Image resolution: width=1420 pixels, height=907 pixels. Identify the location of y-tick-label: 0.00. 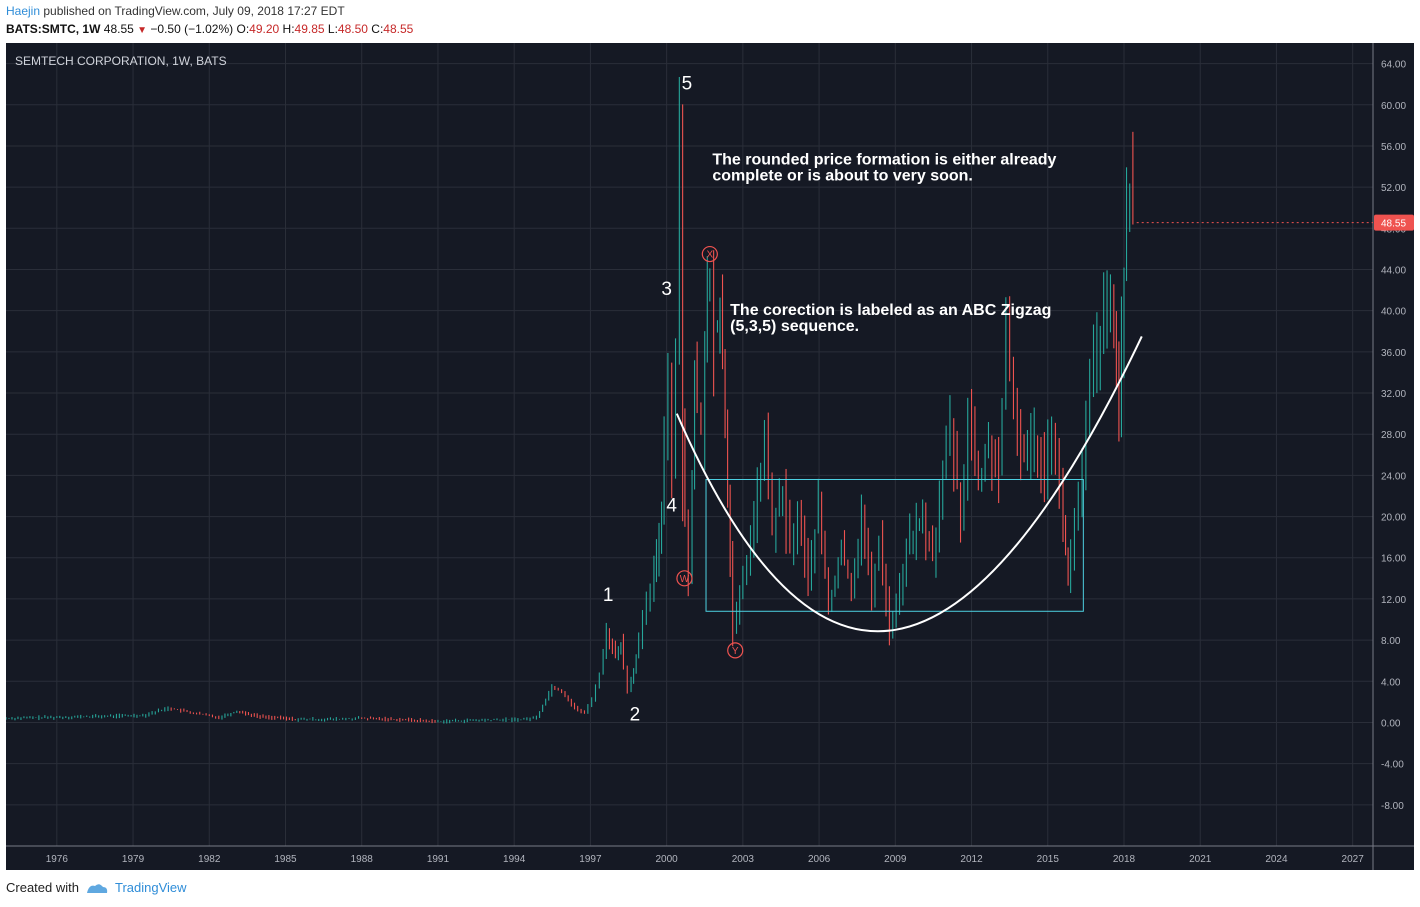
(1391, 723).